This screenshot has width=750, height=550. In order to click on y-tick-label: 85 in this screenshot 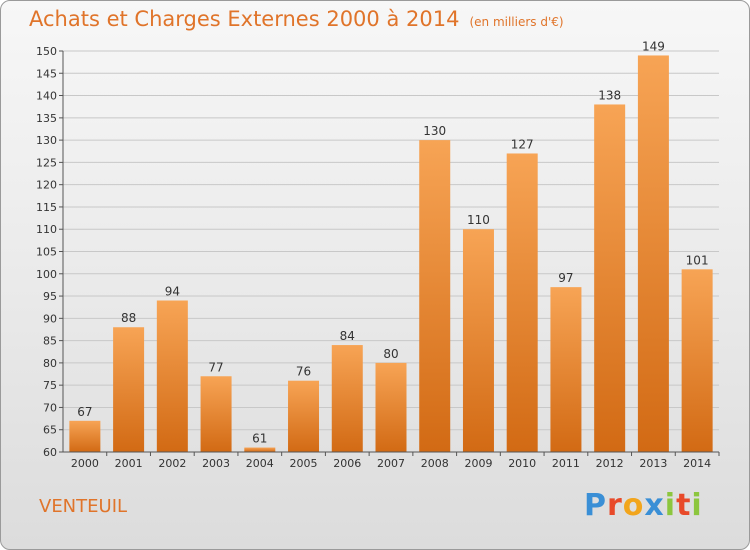, I will do `click(50, 341)`.